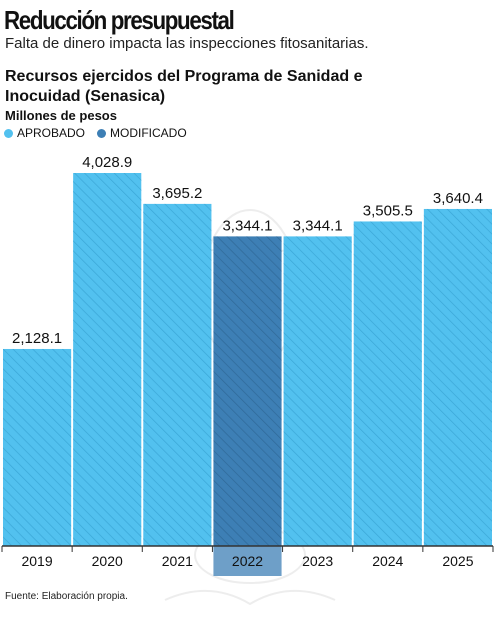 The height and width of the screenshot is (620, 495). I want to click on x-tick-labels-group: 2019 2020 2021 2022 2023 2024 2025, so click(247, 561).